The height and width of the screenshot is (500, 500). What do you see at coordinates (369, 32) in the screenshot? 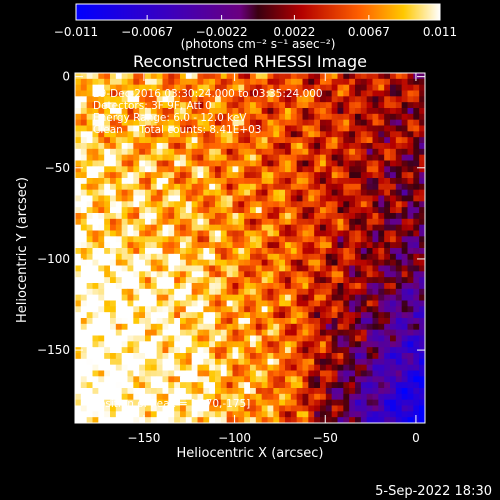
I see `colorbar-tick-label: 0.0067` at bounding box center [369, 32].